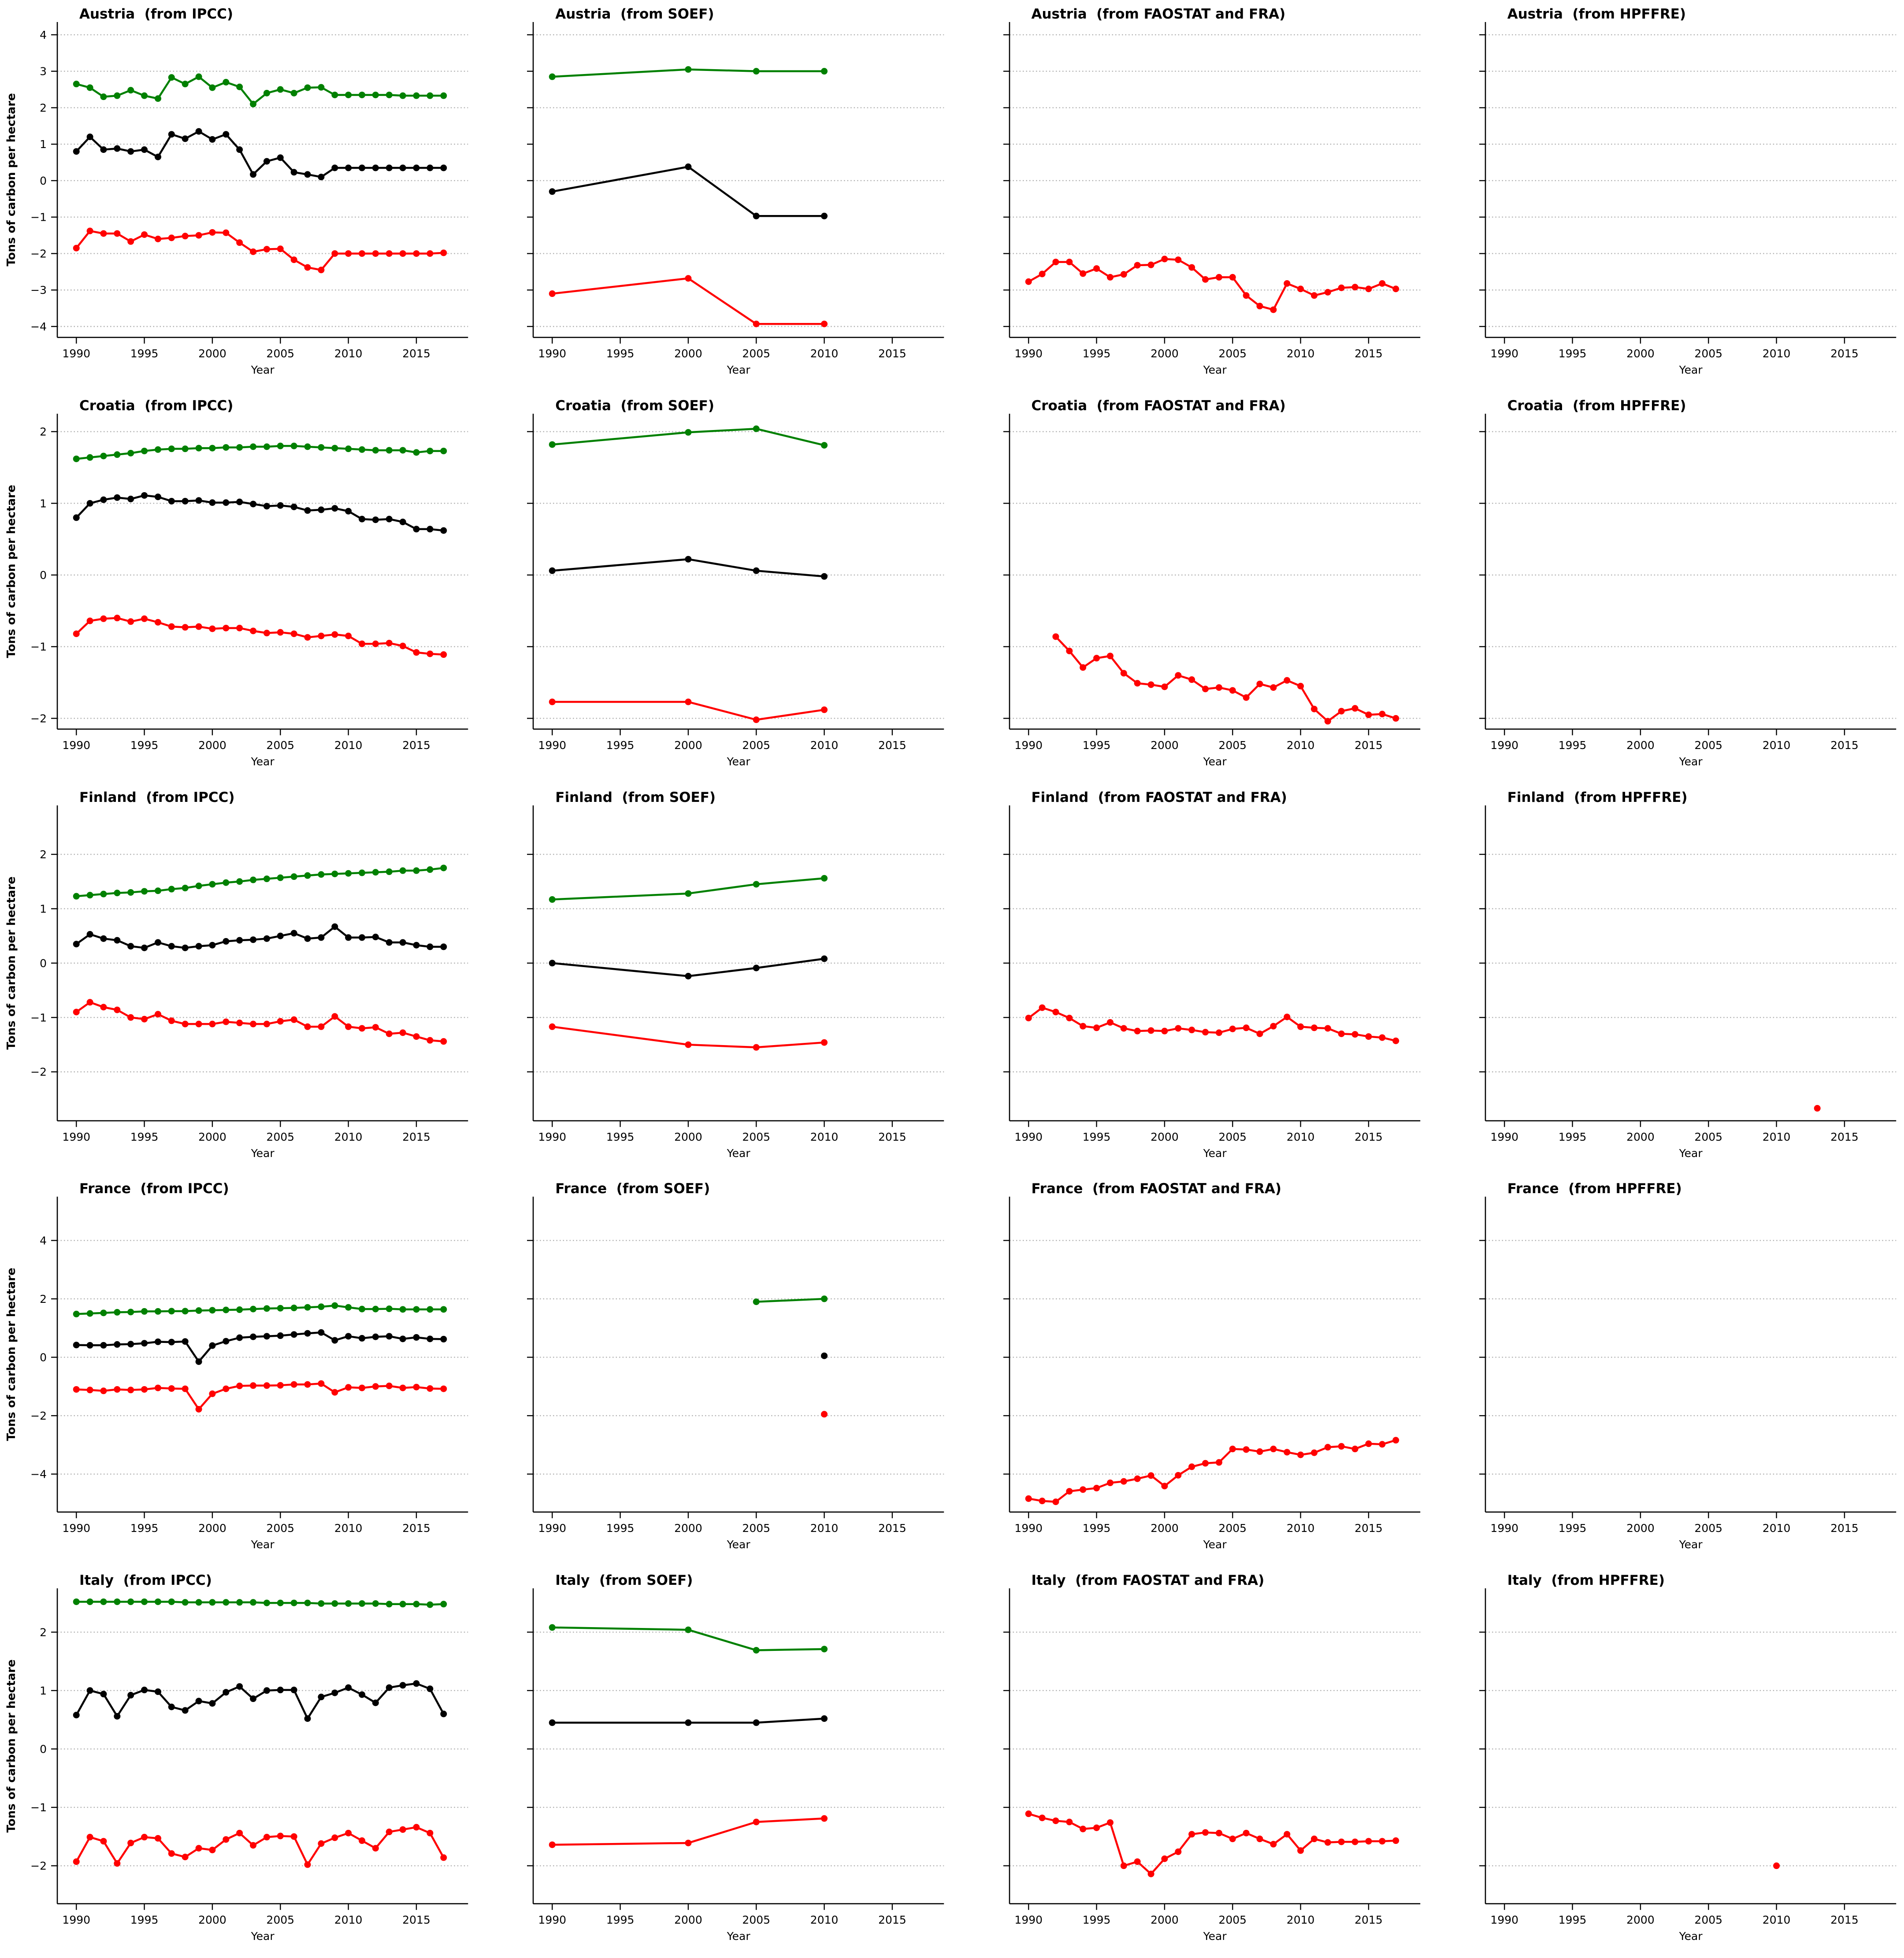 The height and width of the screenshot is (1958, 1904). I want to click on chart-title: Finland (from IPCC), so click(157, 797).